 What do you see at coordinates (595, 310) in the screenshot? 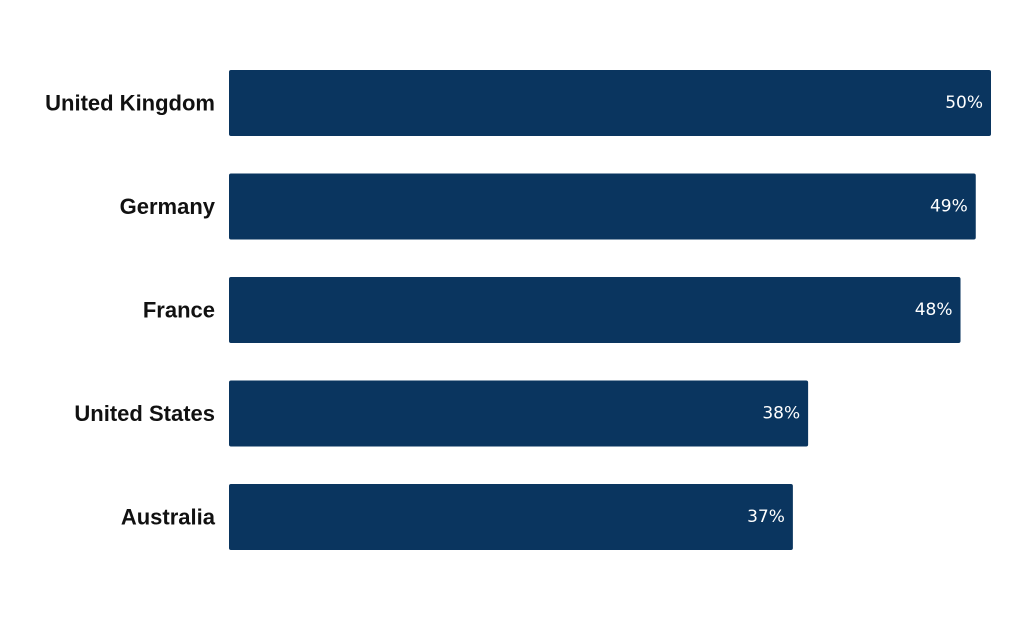
I see `bar-france` at bounding box center [595, 310].